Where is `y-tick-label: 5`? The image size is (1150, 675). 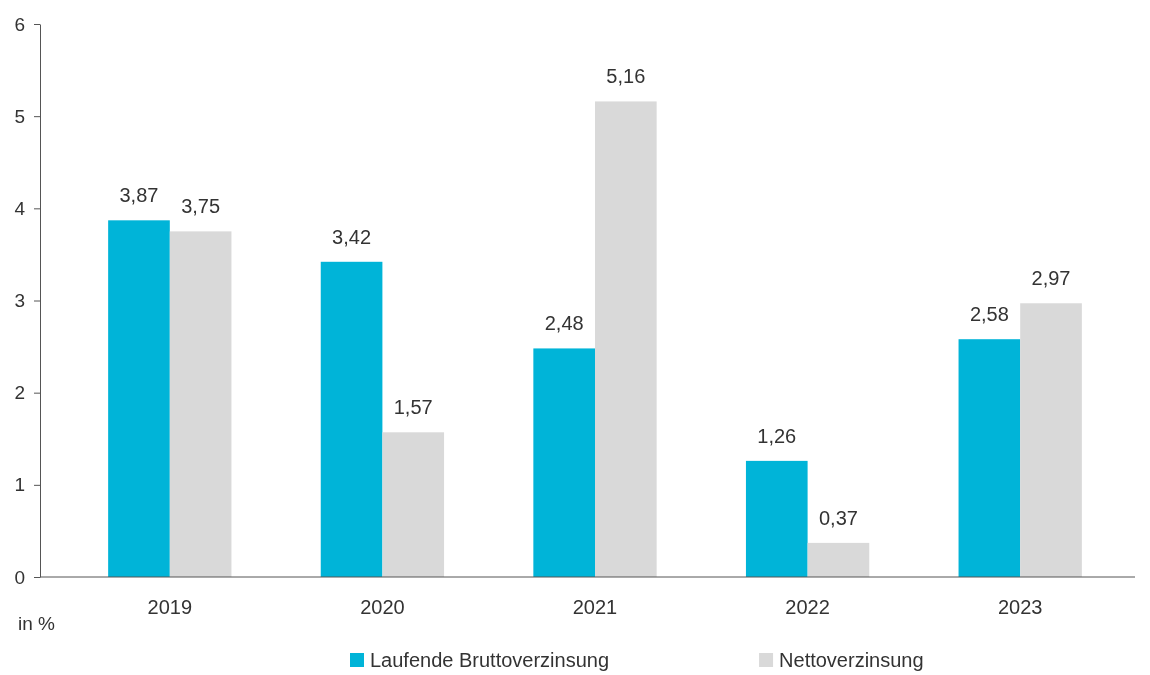 y-tick-label: 5 is located at coordinates (19, 116).